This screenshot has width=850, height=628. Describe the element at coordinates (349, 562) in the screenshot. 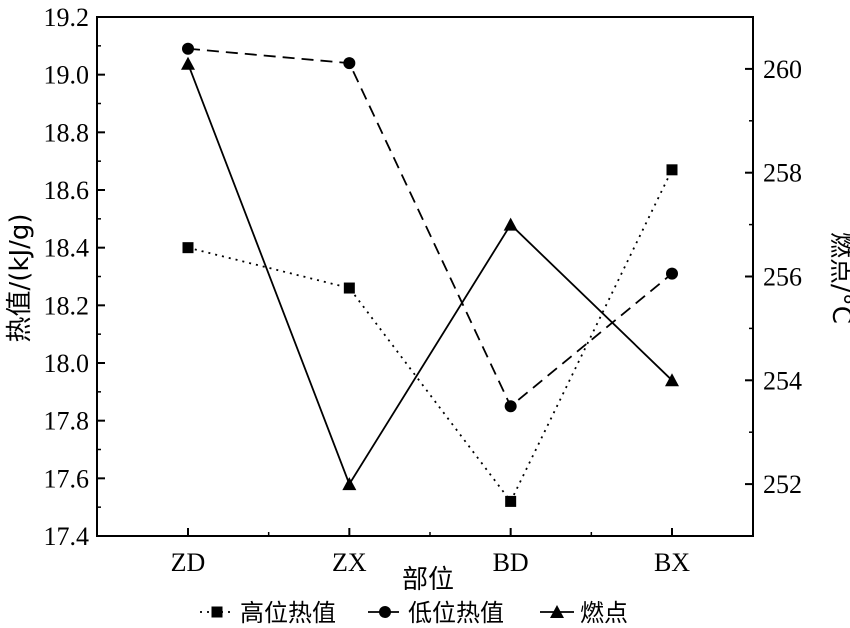

I see `x-tick-label: ZX` at that location.